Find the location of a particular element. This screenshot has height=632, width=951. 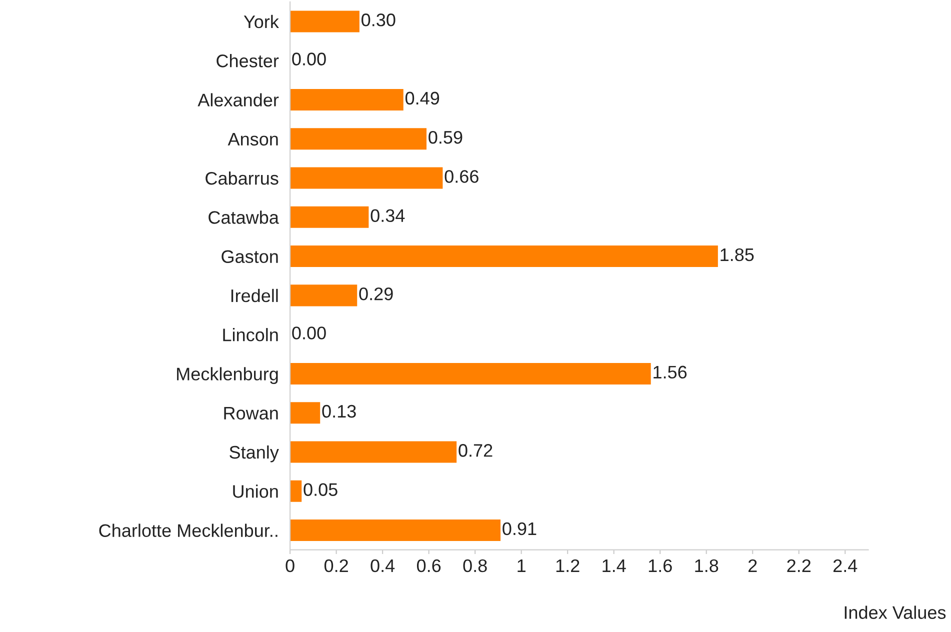

data-label: 0.49 is located at coordinates (422, 98).